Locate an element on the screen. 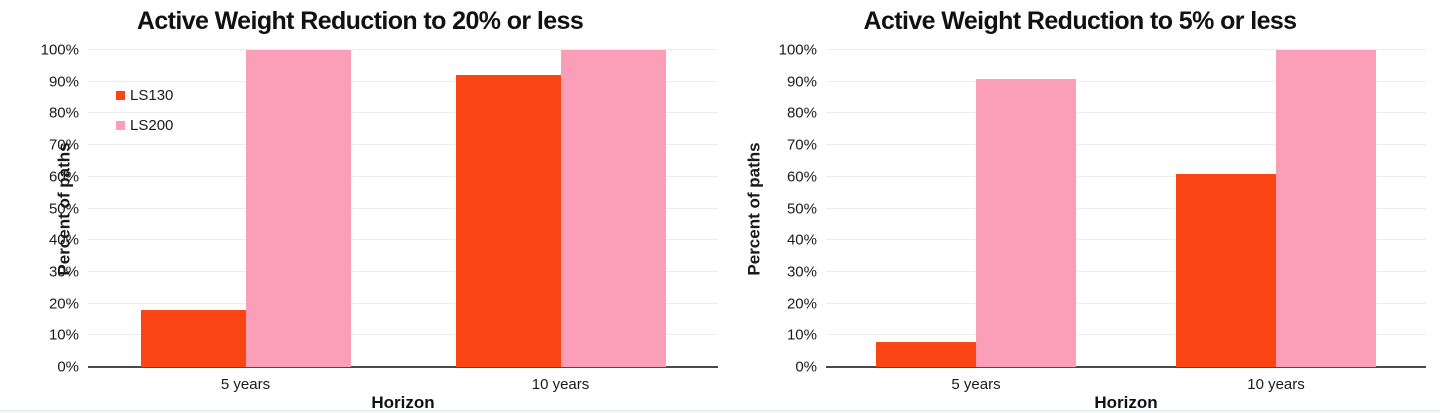 The width and height of the screenshot is (1440, 413). legend-label-ls200: LS200 is located at coordinates (152, 125).